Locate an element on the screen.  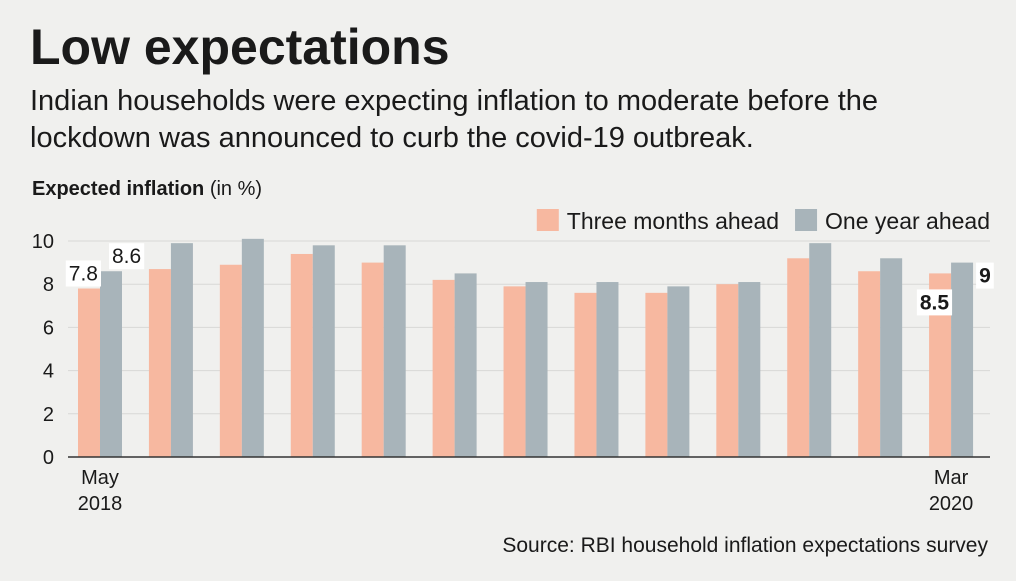
chart-title: Low expectations is located at coordinates (240, 47).